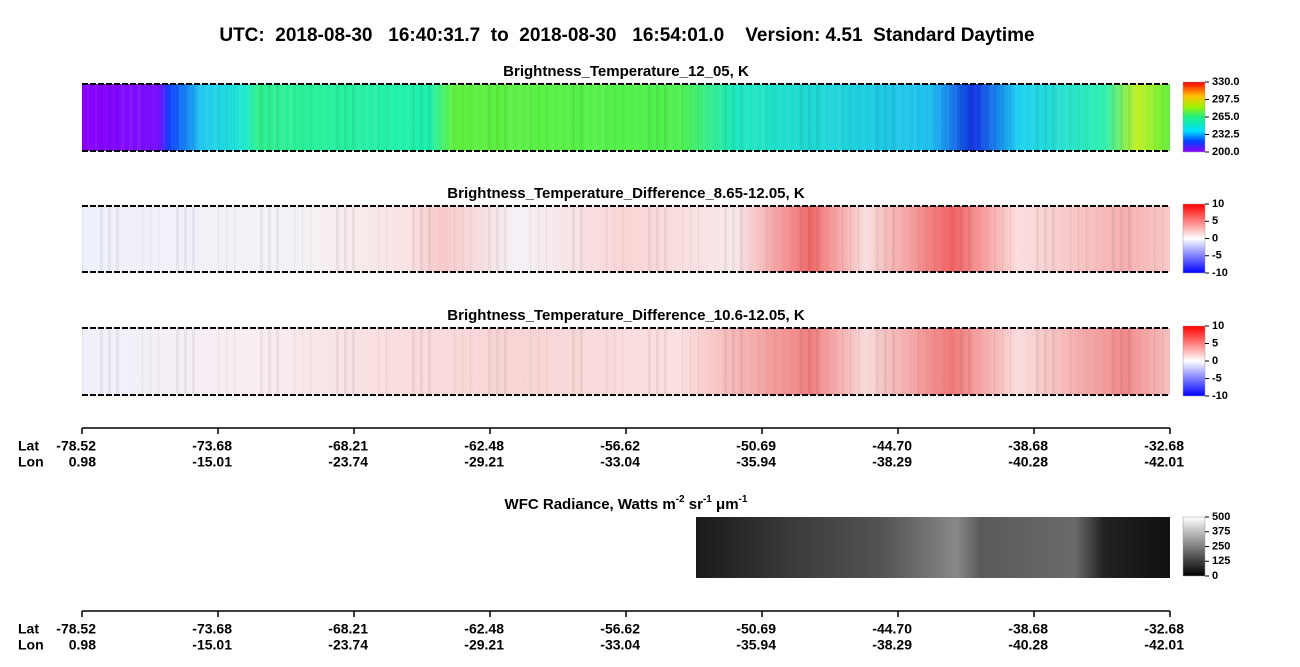 The width and height of the screenshot is (1300, 667). Describe the element at coordinates (1221, 532) in the screenshot. I see `colorbar-label: 375` at that location.